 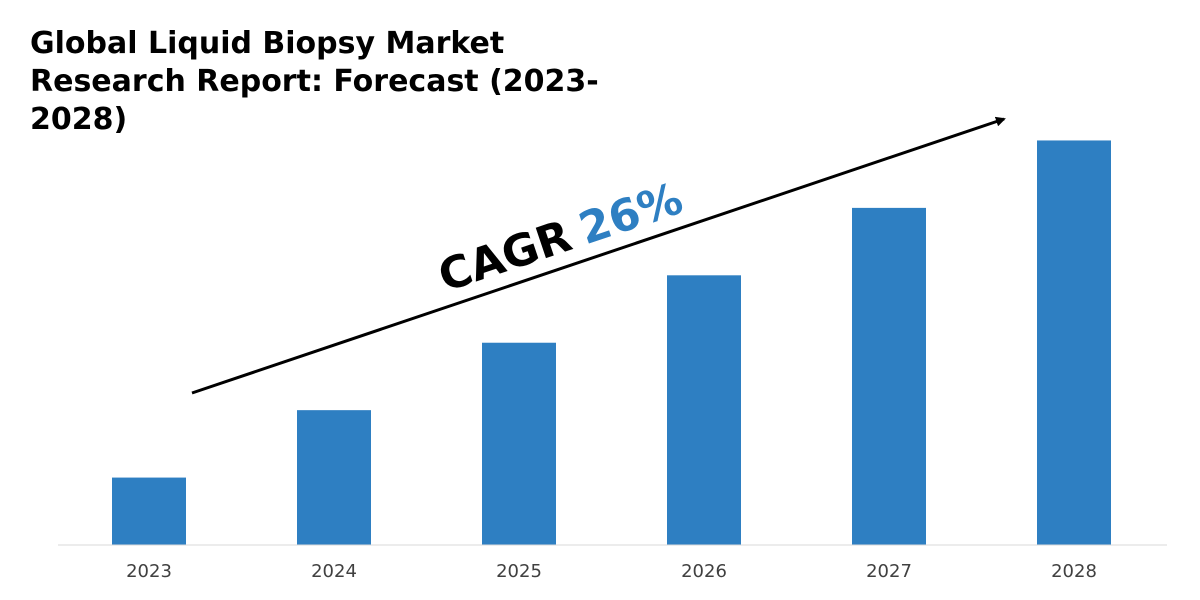 I want to click on x-tick-label-2025: 2025, so click(x=519, y=571).